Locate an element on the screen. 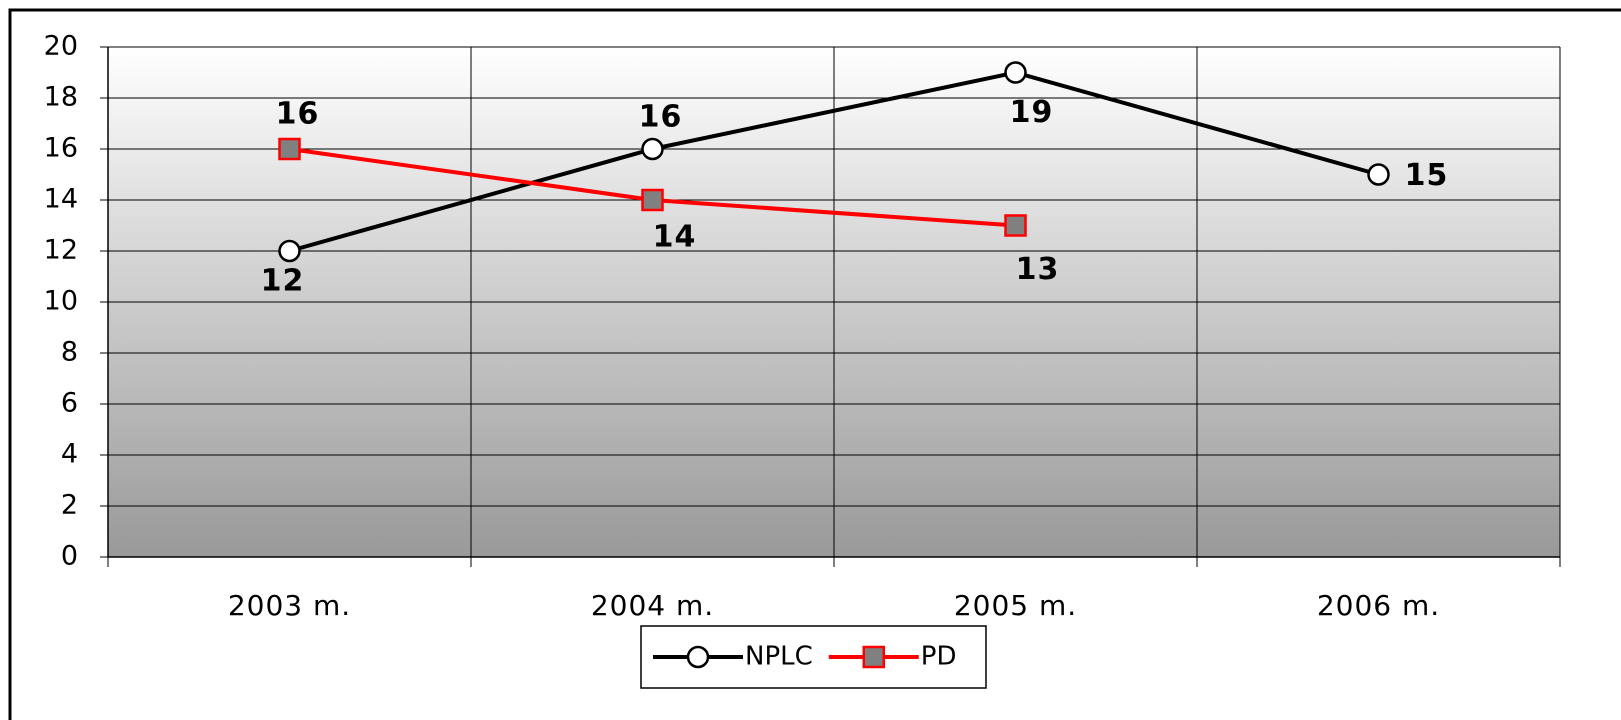 The image size is (1621, 720). legend-label: NPLC is located at coordinates (779, 657).